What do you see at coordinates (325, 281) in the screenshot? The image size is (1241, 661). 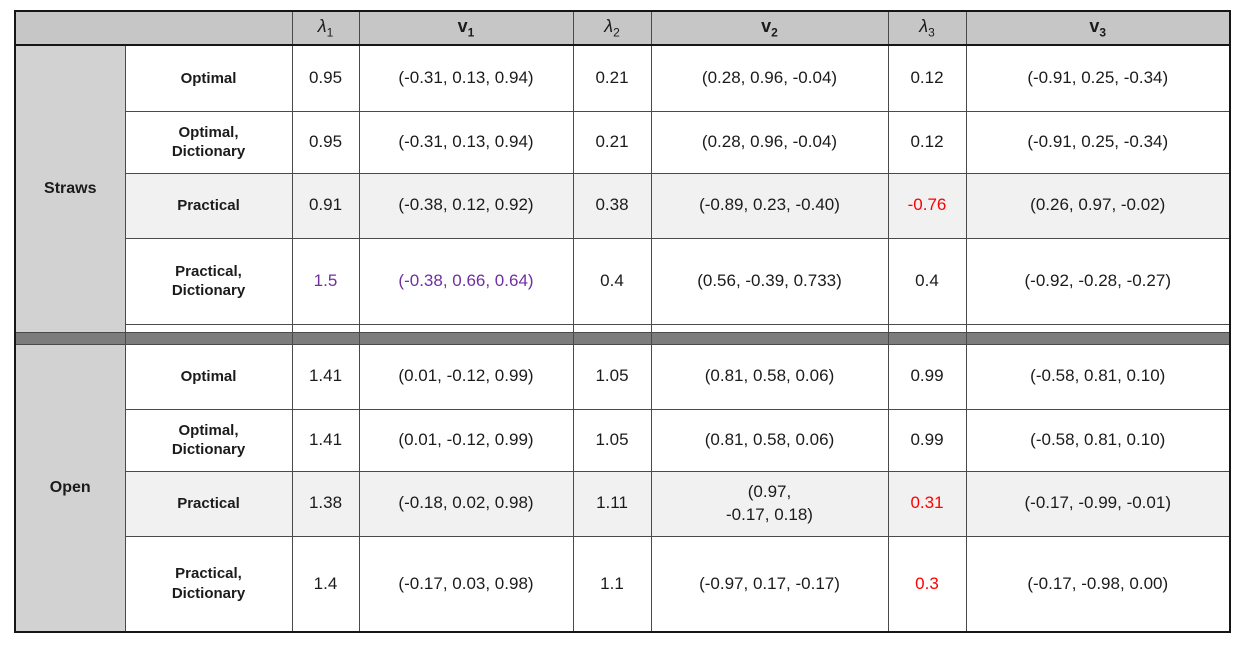 I see `lambda1-value-highlight-purple: 1.5` at bounding box center [325, 281].